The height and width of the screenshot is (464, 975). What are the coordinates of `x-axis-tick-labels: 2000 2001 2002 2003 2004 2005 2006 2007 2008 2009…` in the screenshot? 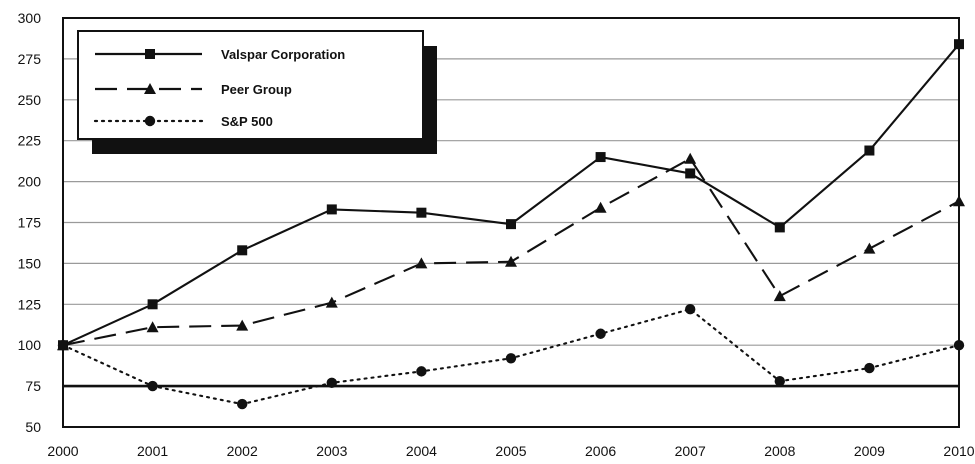 It's located at (510, 451).